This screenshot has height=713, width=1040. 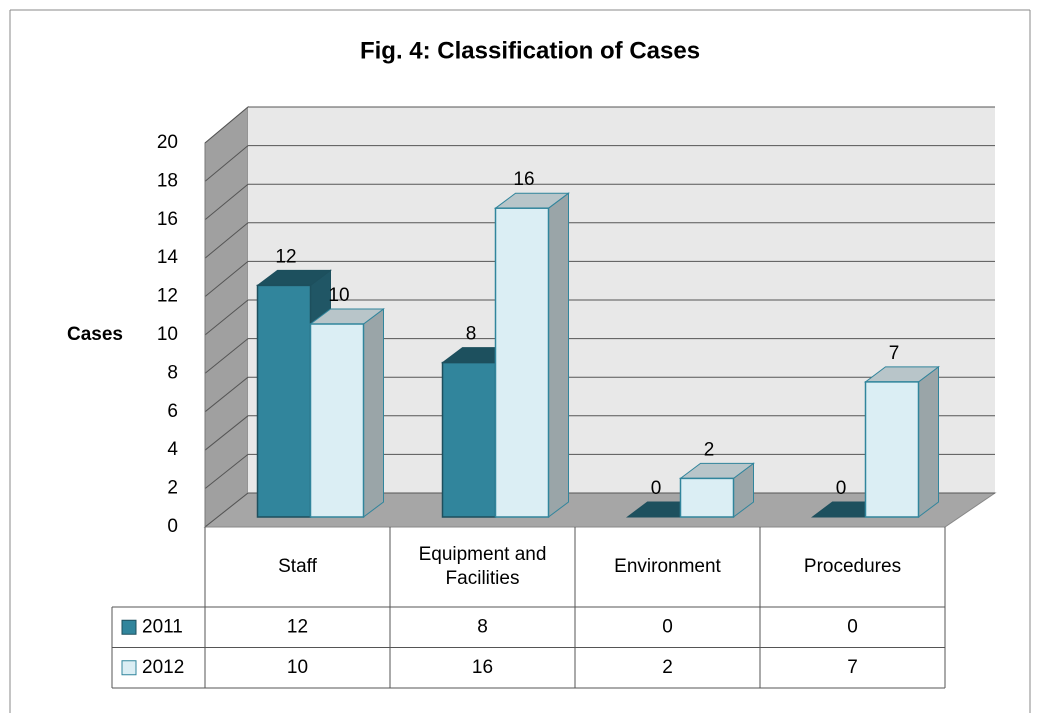 I want to click on y-tick-label: 2, so click(x=172, y=488).